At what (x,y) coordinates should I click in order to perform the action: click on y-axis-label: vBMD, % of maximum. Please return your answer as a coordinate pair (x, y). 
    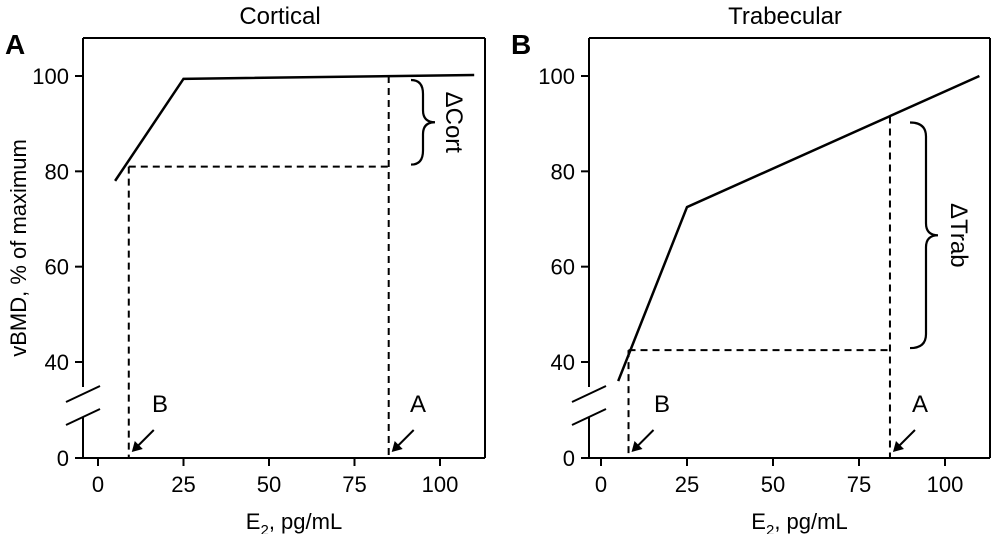
    Looking at the image, I should click on (18, 248).